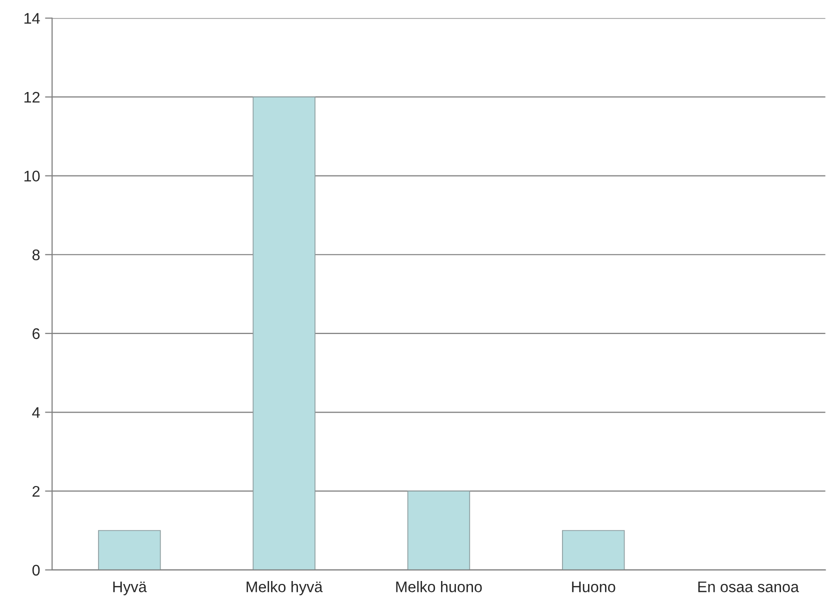  Describe the element at coordinates (32, 176) in the screenshot. I see `y-tick-label: 10` at that location.